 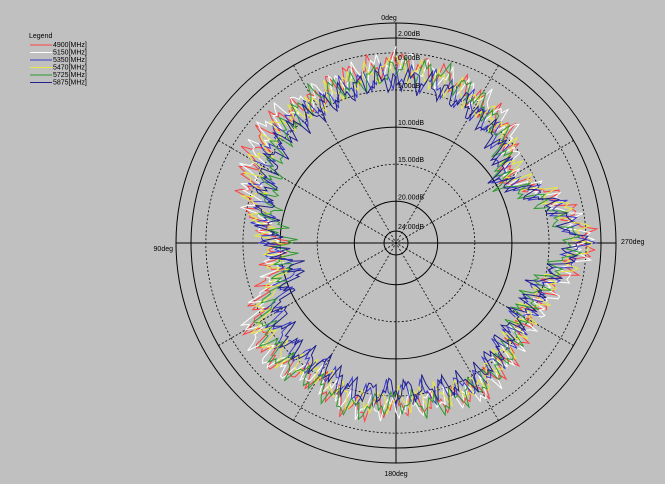 I want to click on radial-tick-label: 15.00dB, so click(x=411, y=160).